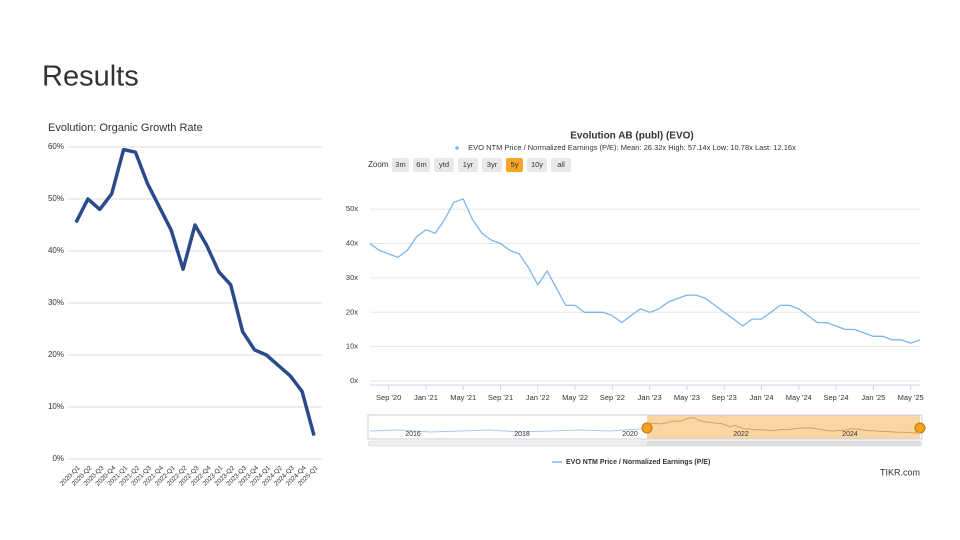 This screenshot has height=540, width=960. I want to click on y-tick-label: 50x, so click(352, 208).